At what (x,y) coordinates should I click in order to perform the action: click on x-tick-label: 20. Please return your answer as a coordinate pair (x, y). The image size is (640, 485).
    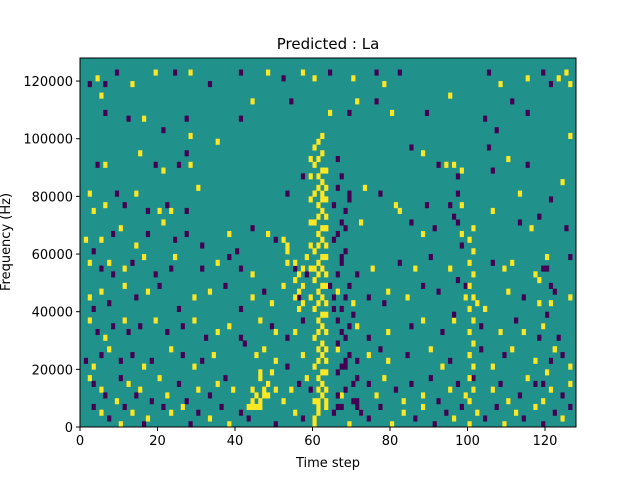
    Looking at the image, I should click on (157, 441).